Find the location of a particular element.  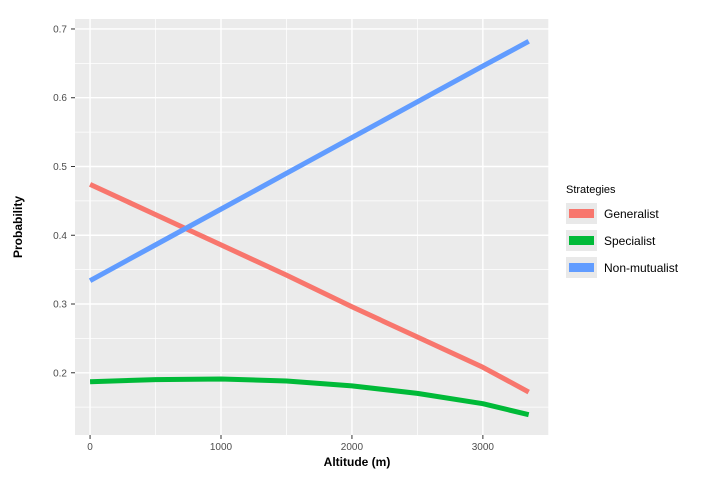

legend-item-non-mutualist: Non-mutualist is located at coordinates (633, 267).